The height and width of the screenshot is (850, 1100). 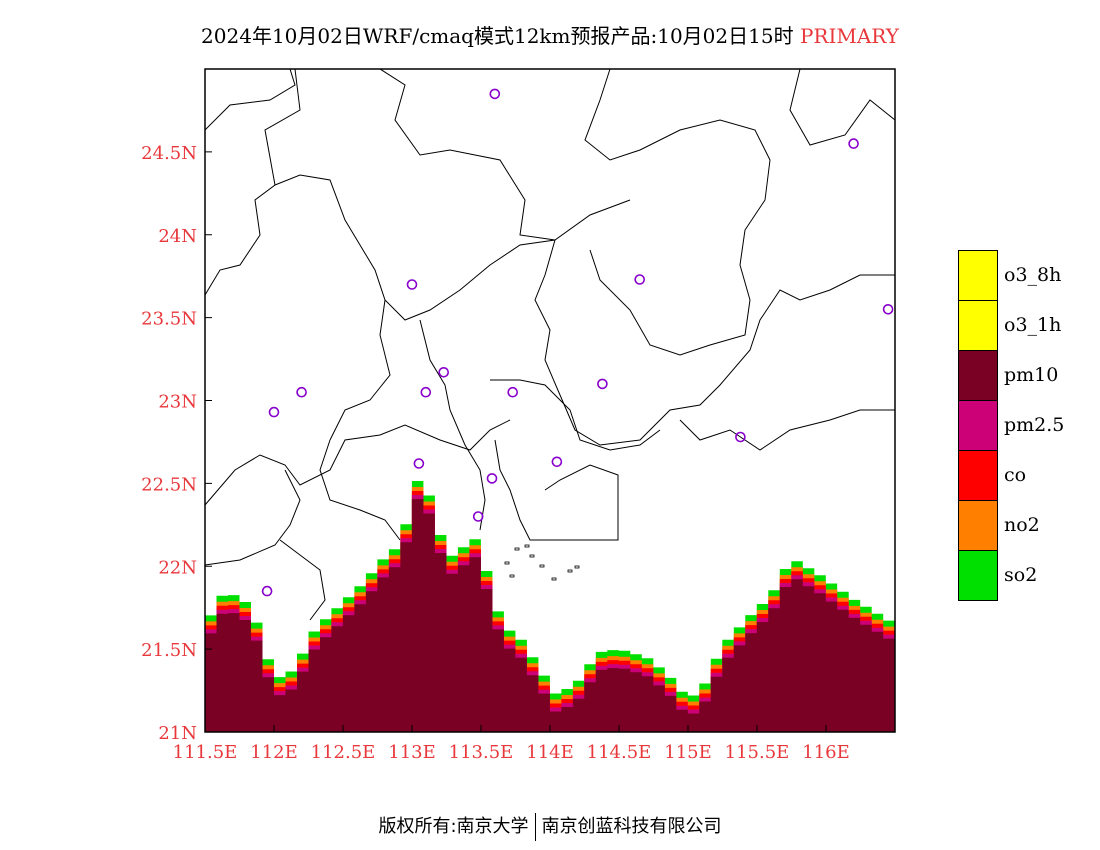 What do you see at coordinates (550, 752) in the screenshot?
I see `x-tick-label: 114E` at bounding box center [550, 752].